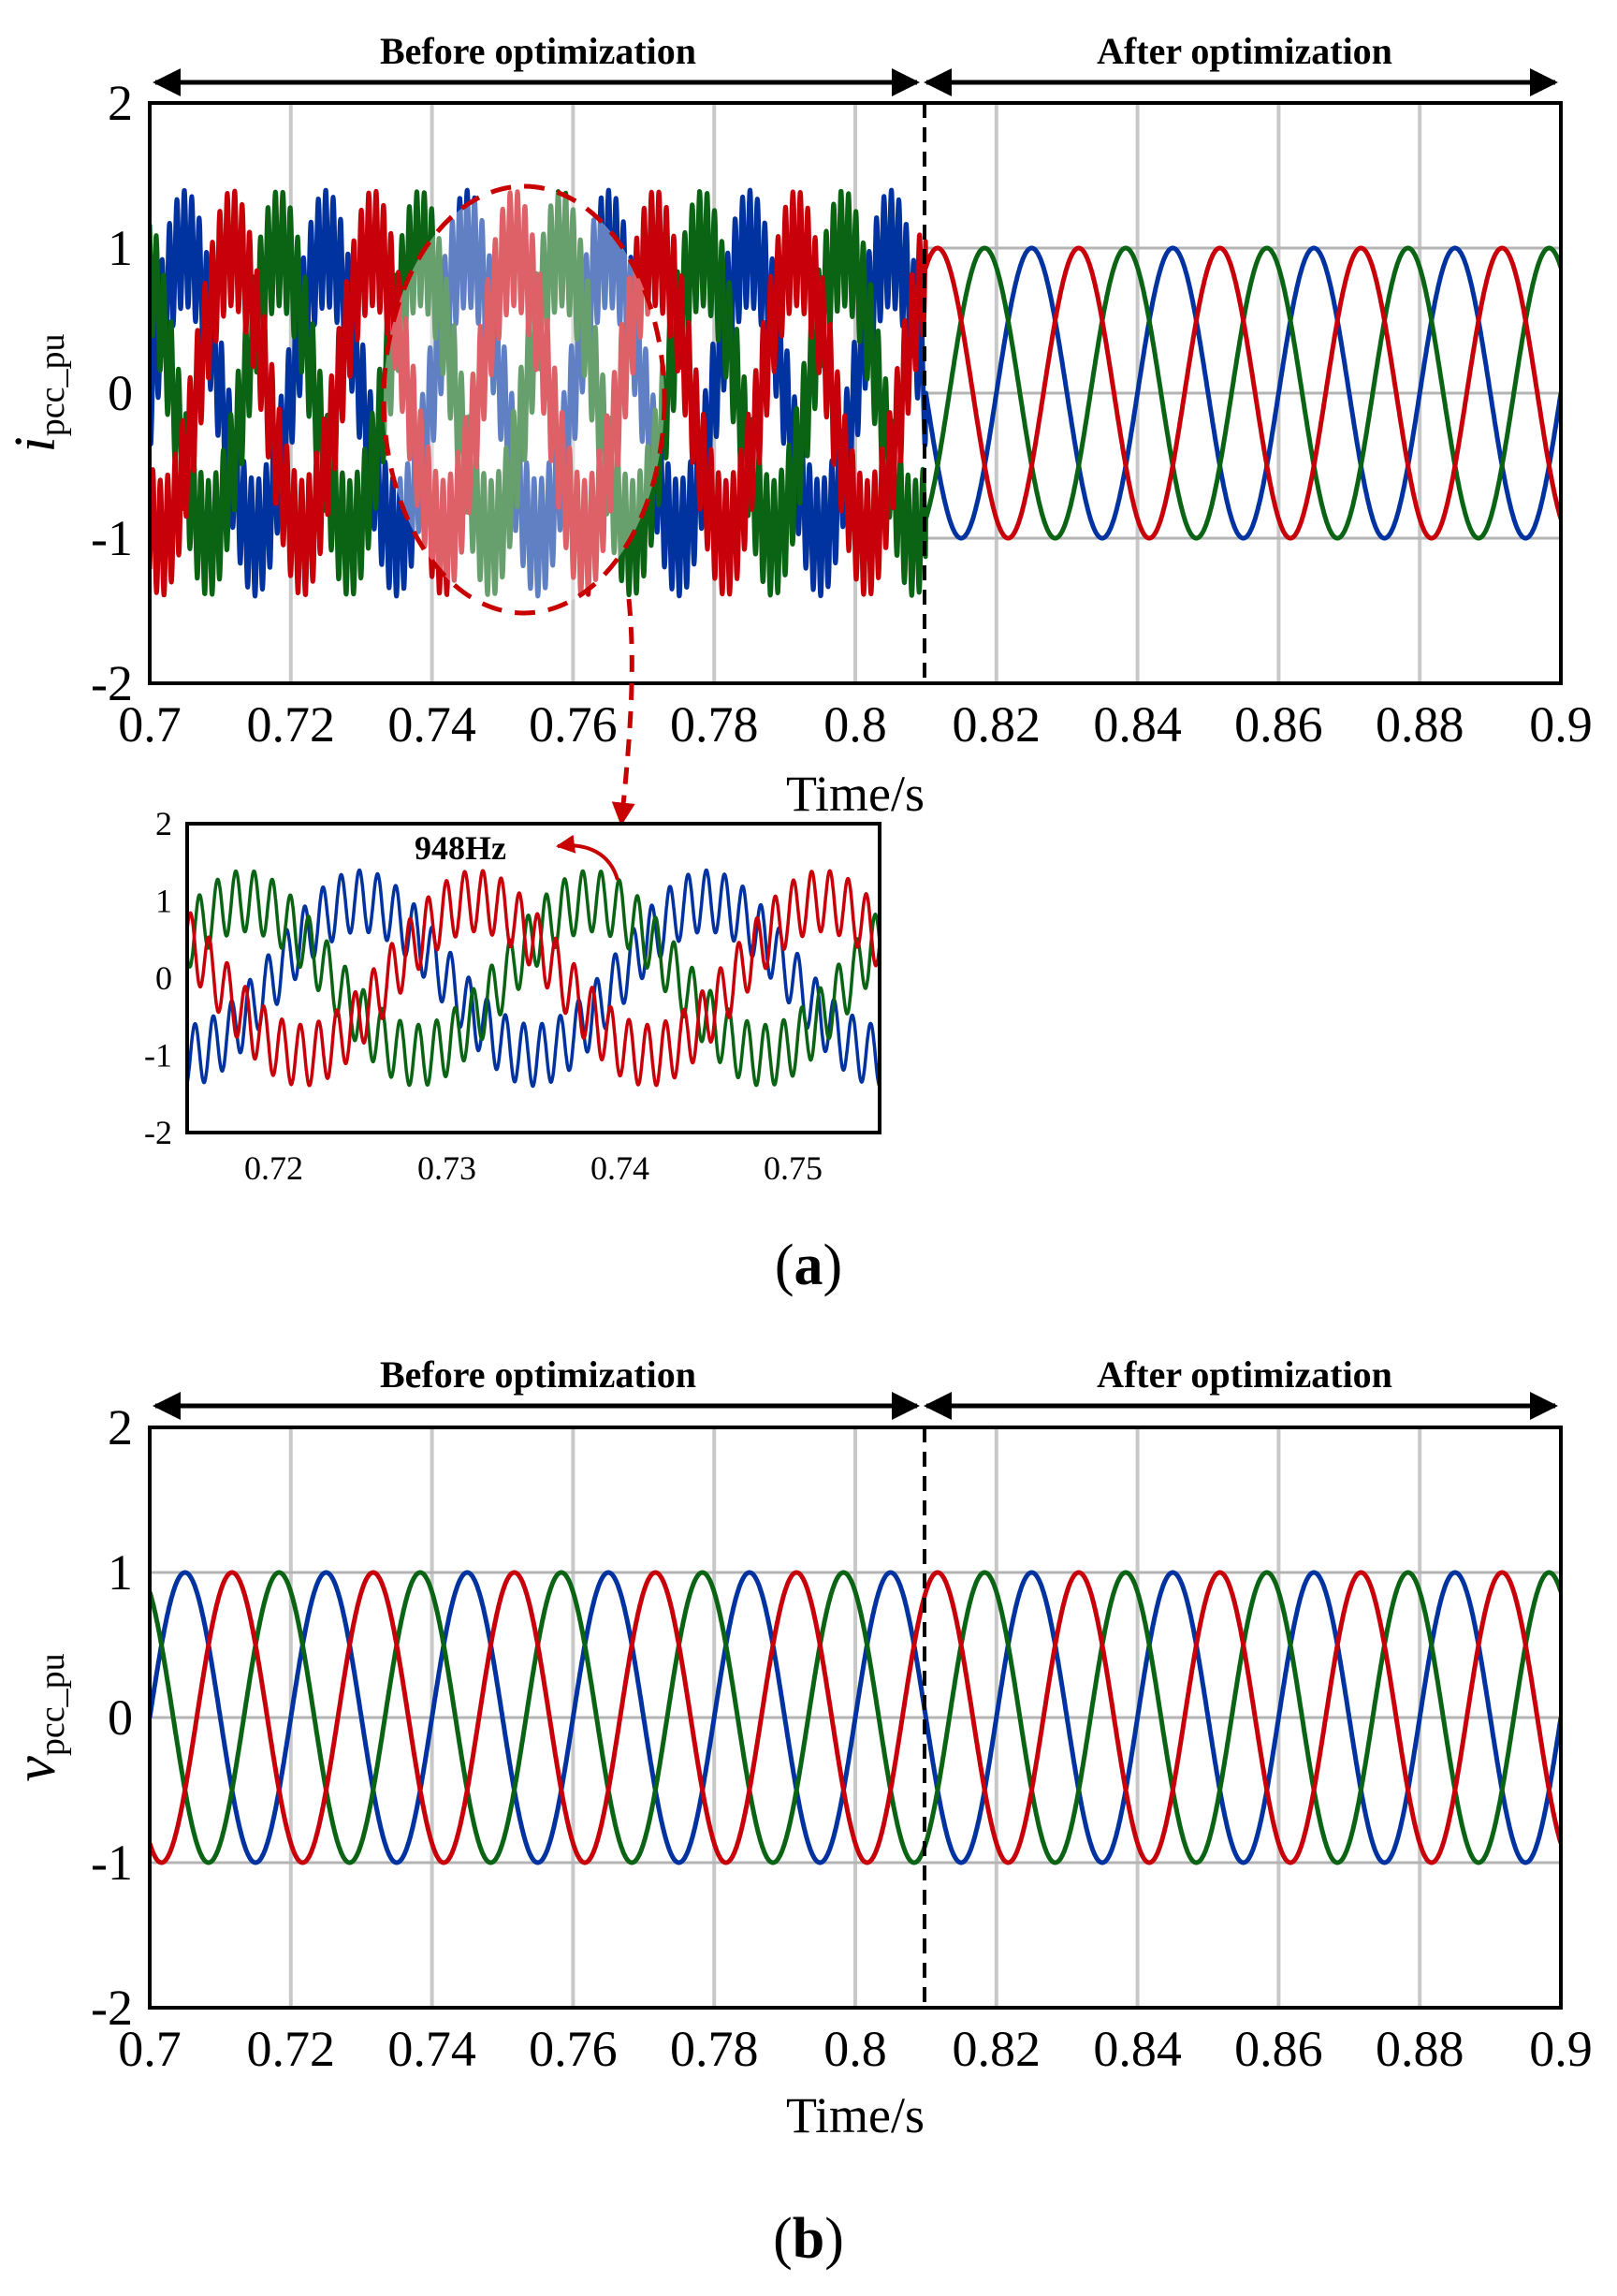 This screenshot has width=1617, height=2296. Describe the element at coordinates (533, 1168) in the screenshot. I see `x-tick-labels-inset: 0.72 0.73 0.74 0.75` at that location.